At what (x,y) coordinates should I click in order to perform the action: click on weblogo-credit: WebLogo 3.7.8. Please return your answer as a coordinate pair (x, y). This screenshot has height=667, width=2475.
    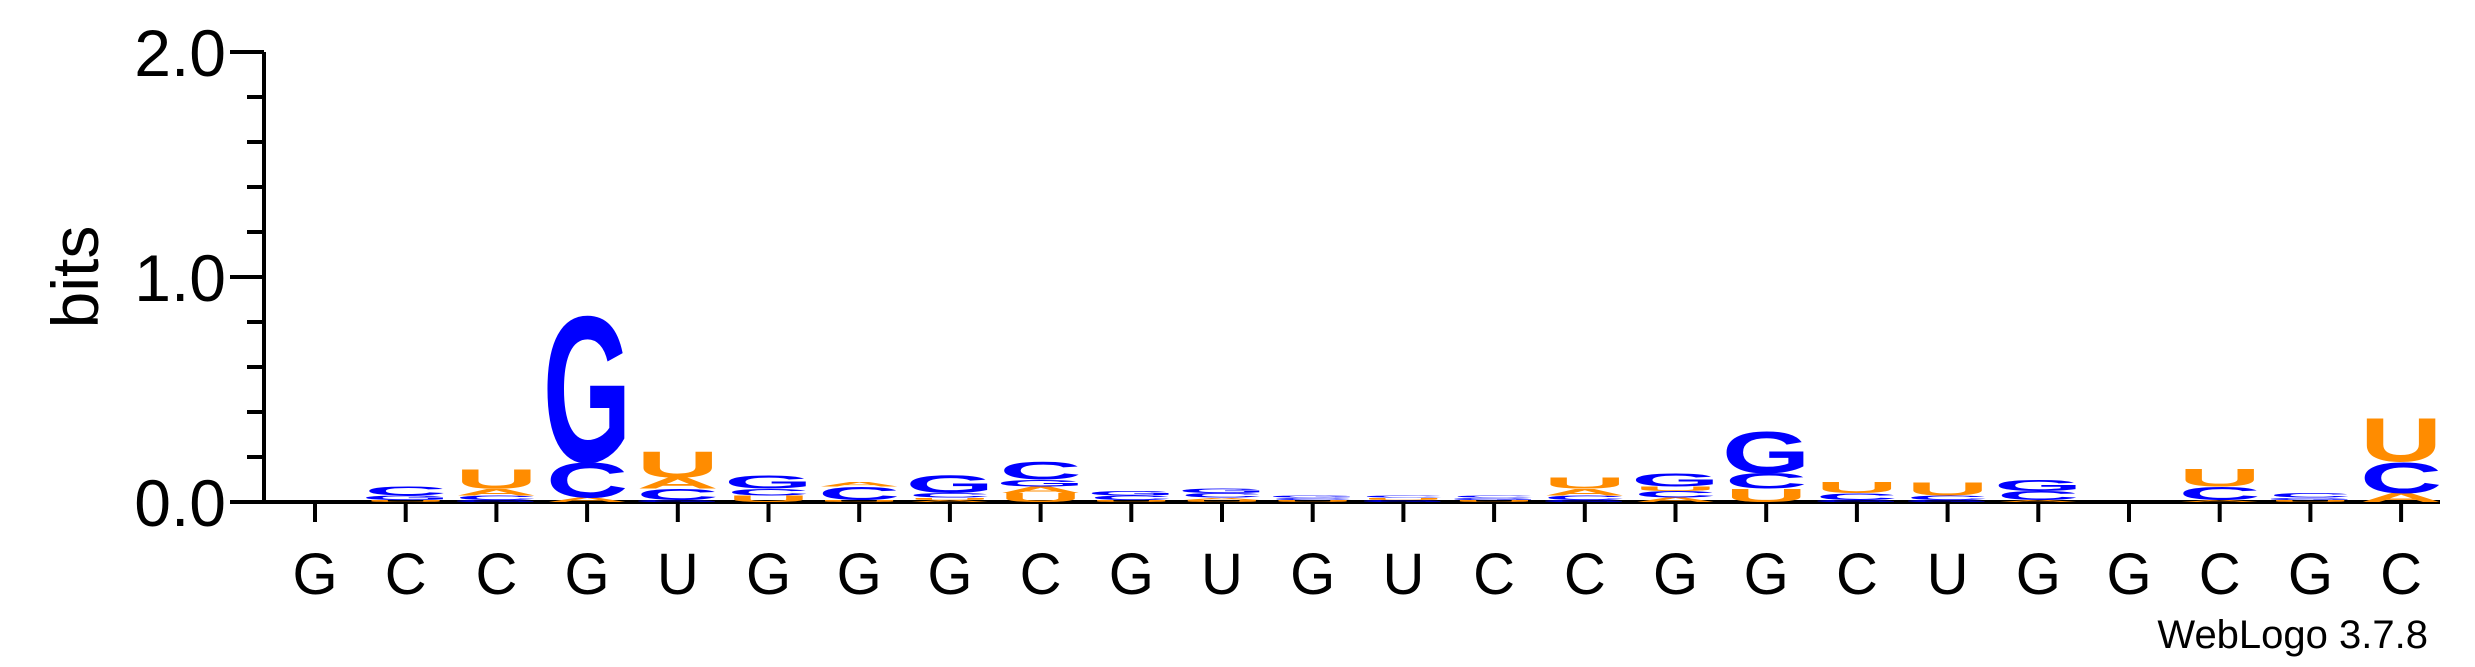
    Looking at the image, I should click on (2292, 635).